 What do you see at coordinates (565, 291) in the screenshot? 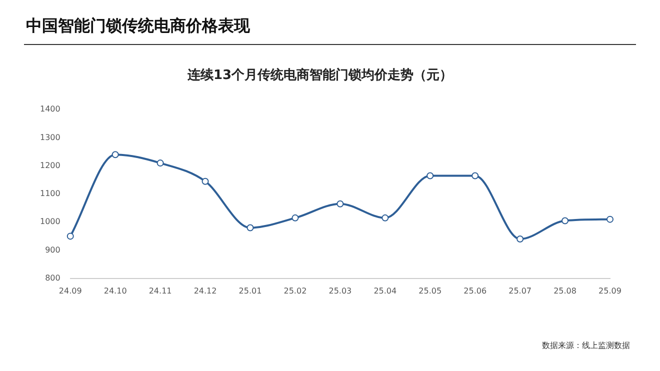
I see `x-tick-label: 25.08` at bounding box center [565, 291].